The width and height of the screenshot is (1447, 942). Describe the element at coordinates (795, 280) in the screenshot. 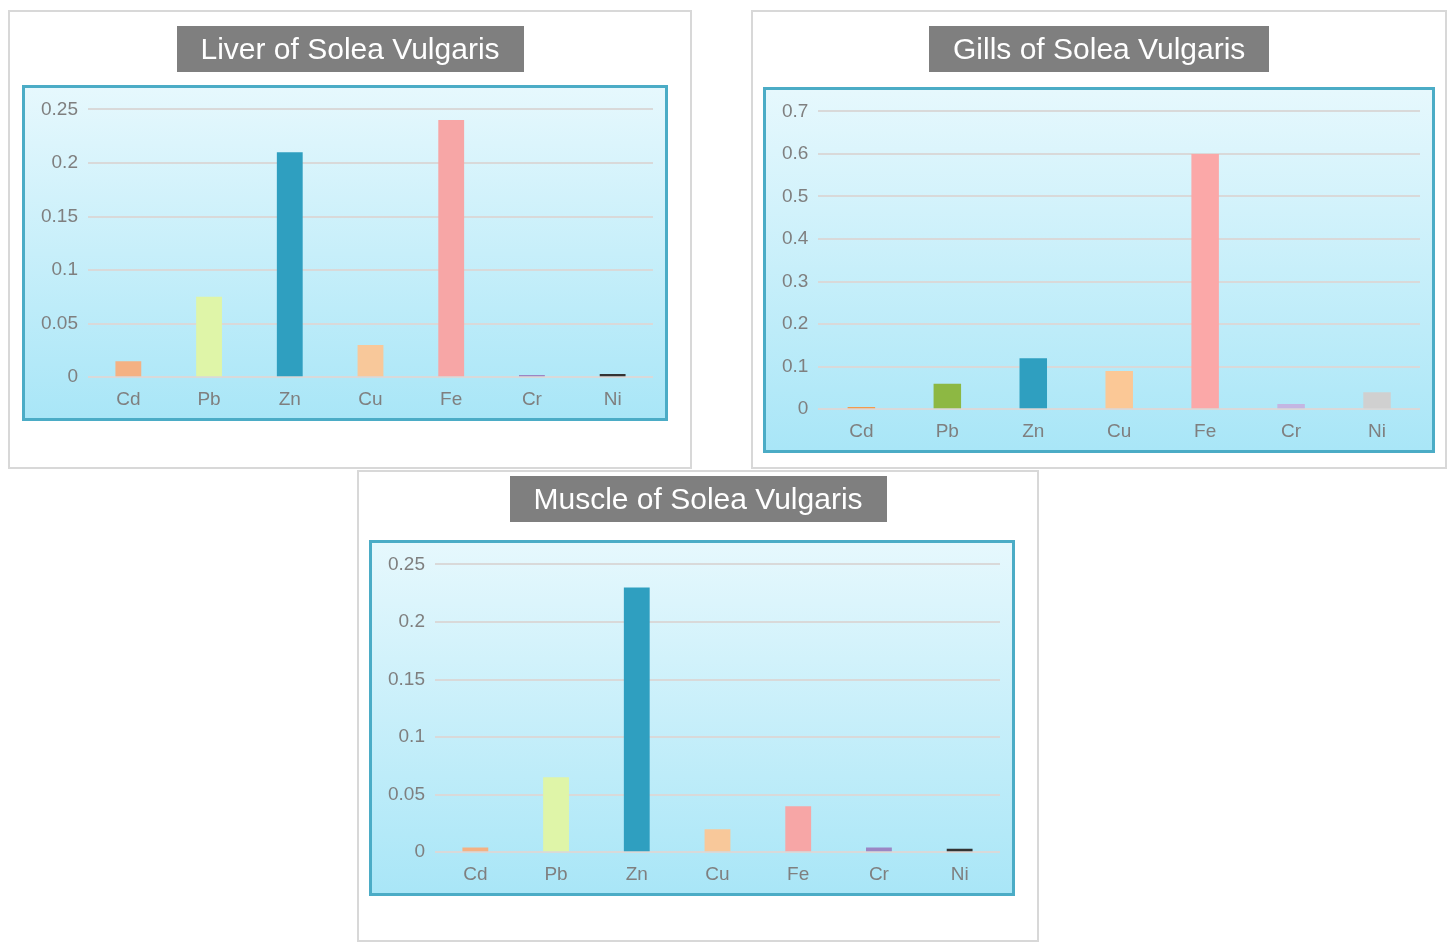

I see `y-tick-label: 0.3` at that location.